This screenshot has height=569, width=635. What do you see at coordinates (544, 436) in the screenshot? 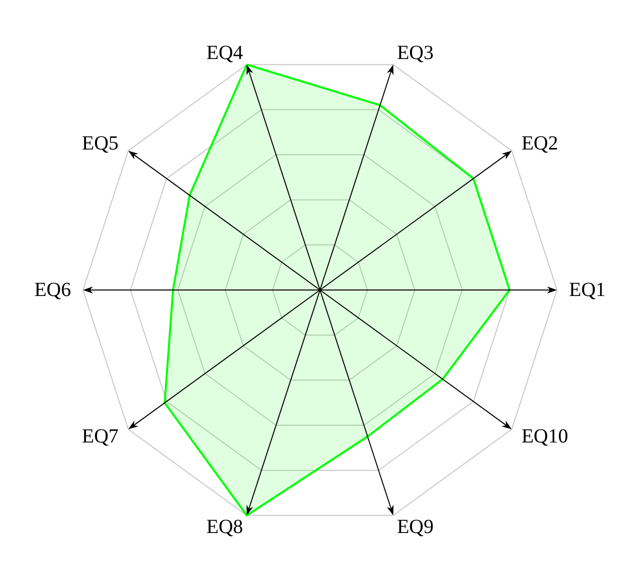
I see `spoke-label: EQ10` at bounding box center [544, 436].